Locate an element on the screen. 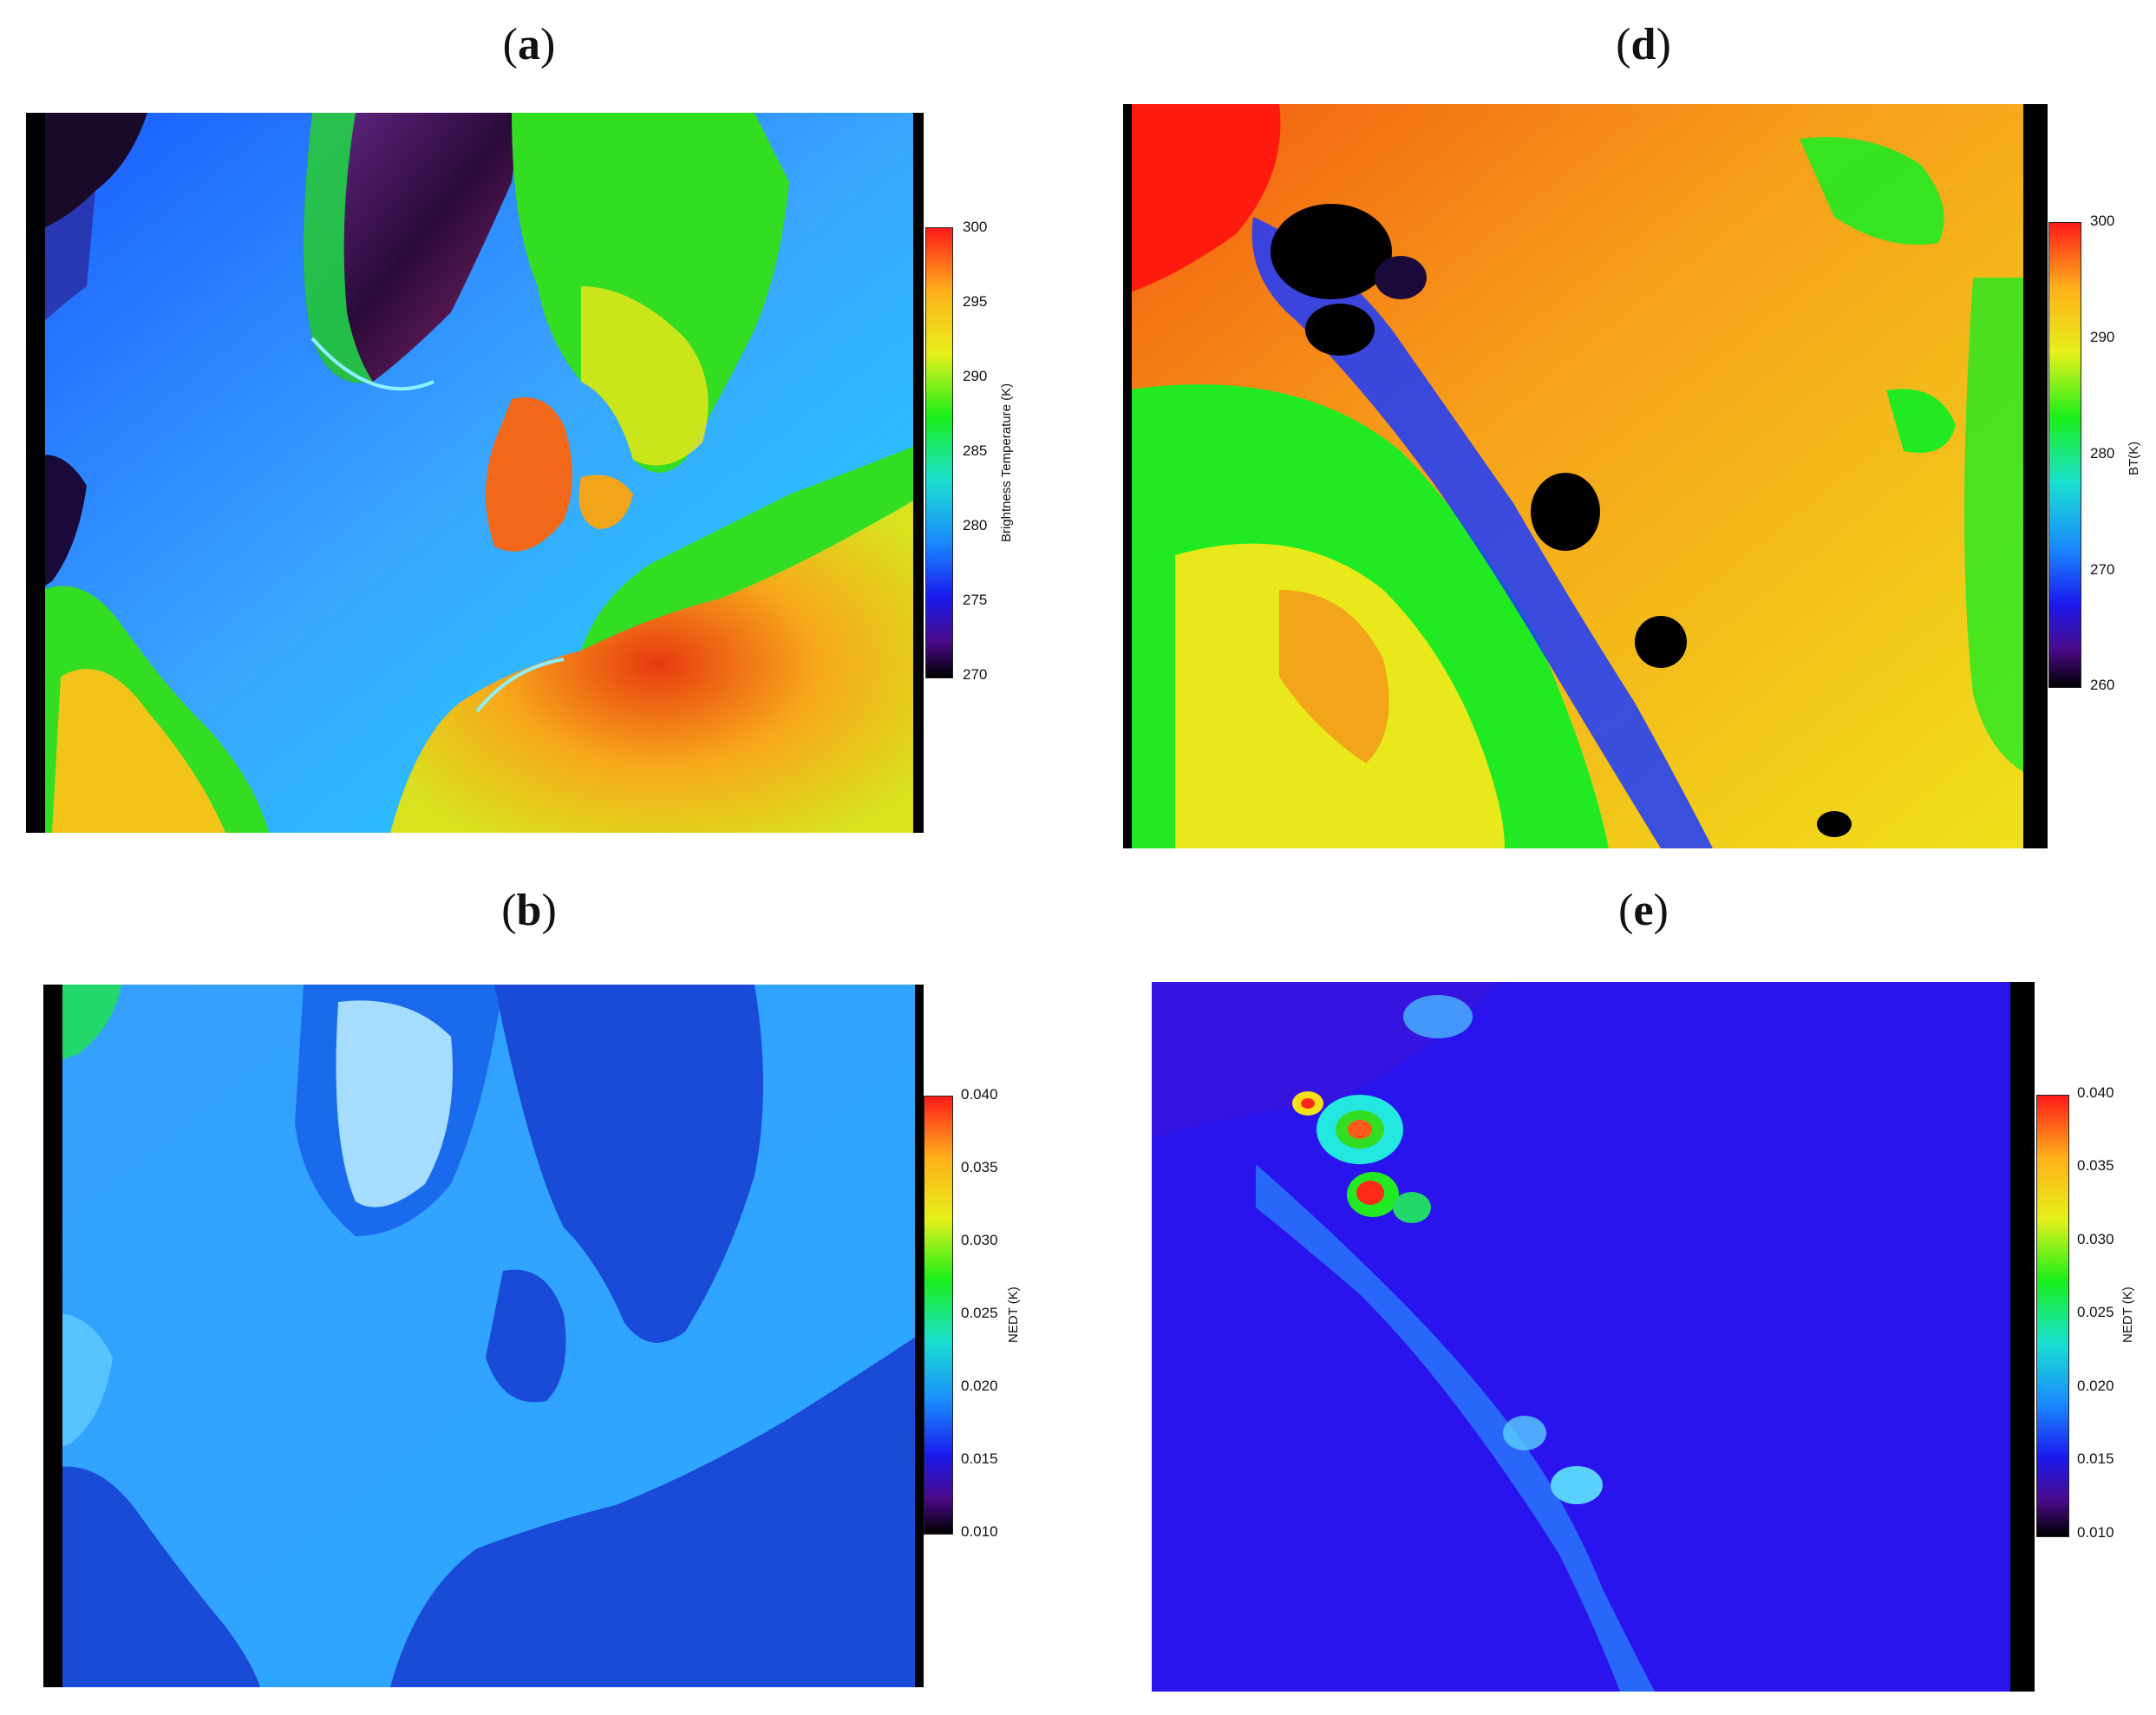 Image resolution: width=2156 pixels, height=1715 pixels. map-b-left-band is located at coordinates (53, 1336).